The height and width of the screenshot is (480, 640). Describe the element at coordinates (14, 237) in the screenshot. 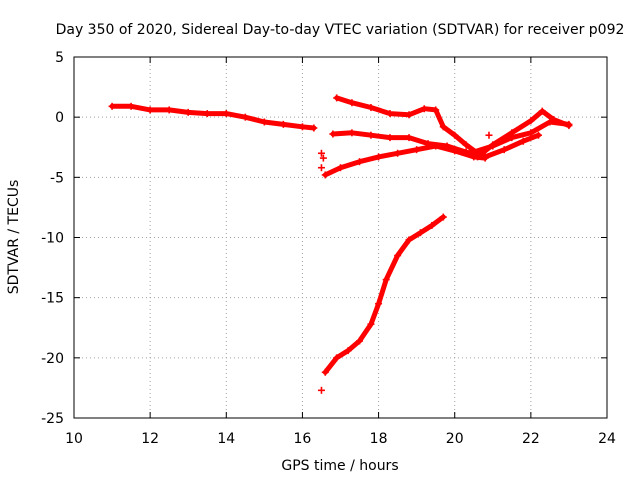

I see `y-axis-label: SDTVAR / TECUs` at that location.